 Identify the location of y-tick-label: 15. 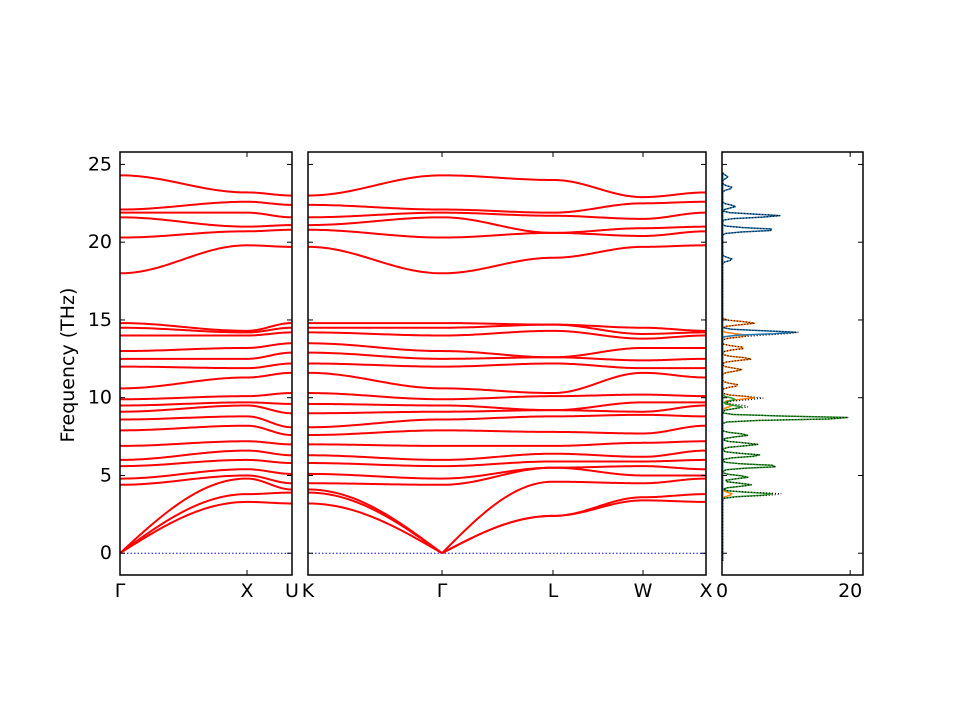
(100, 320).